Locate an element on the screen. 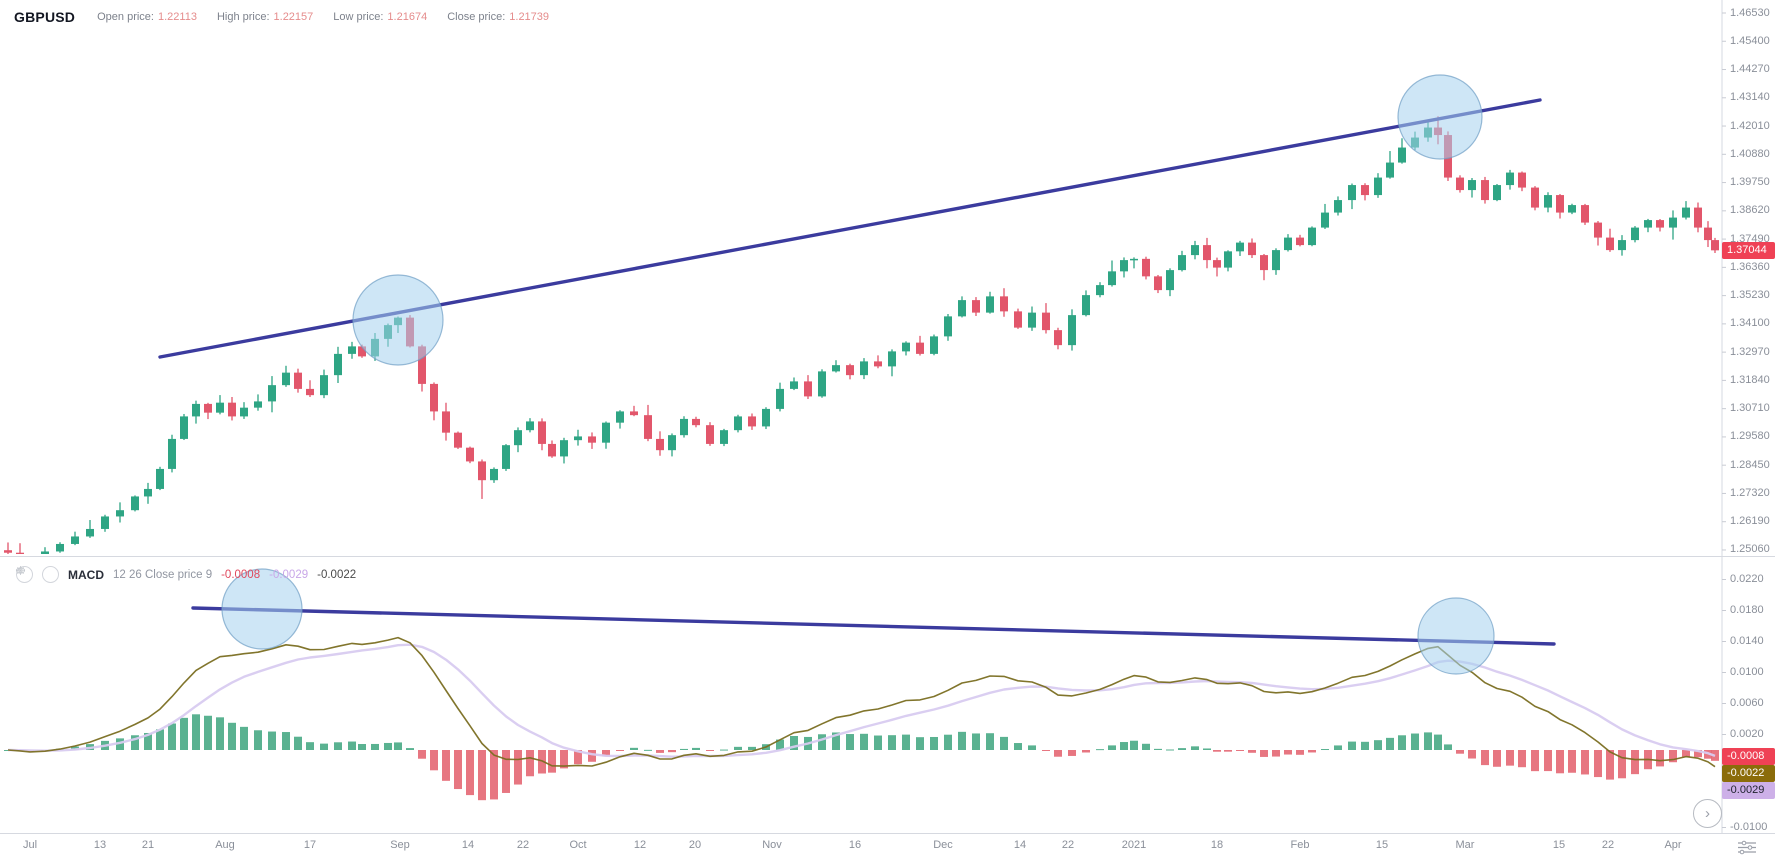 The height and width of the screenshot is (857, 1775). macd-axis-label: 0.0140 is located at coordinates (1747, 641).